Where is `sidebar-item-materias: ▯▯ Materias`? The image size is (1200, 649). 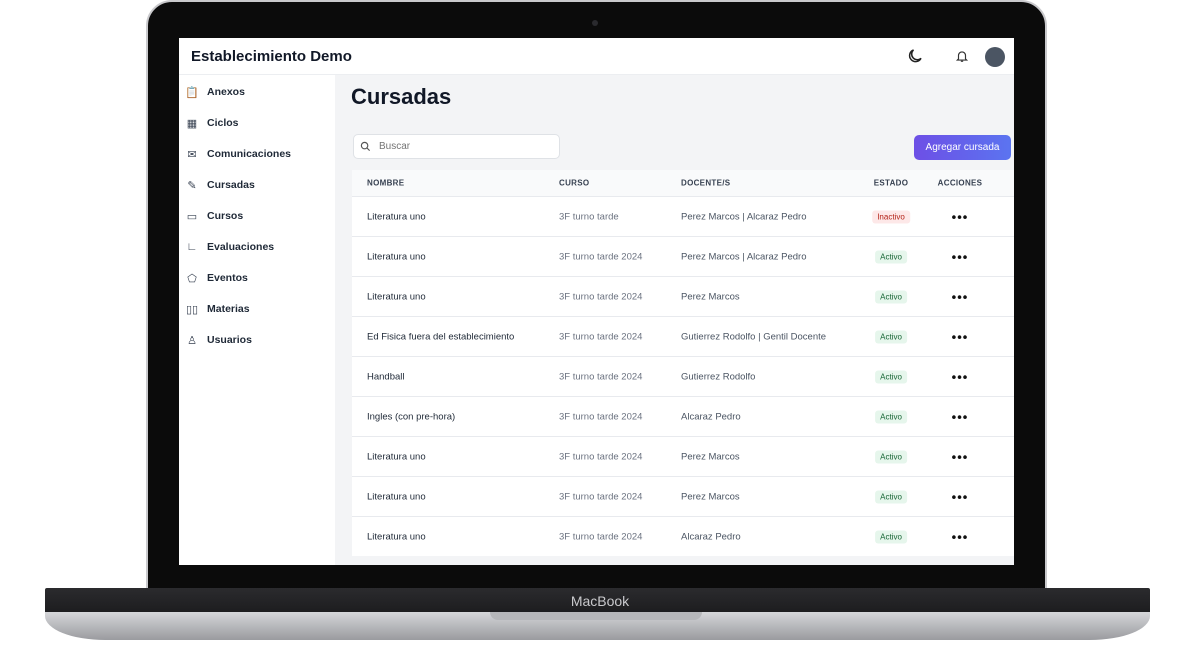 sidebar-item-materias: ▯▯ Materias is located at coordinates (217, 309).